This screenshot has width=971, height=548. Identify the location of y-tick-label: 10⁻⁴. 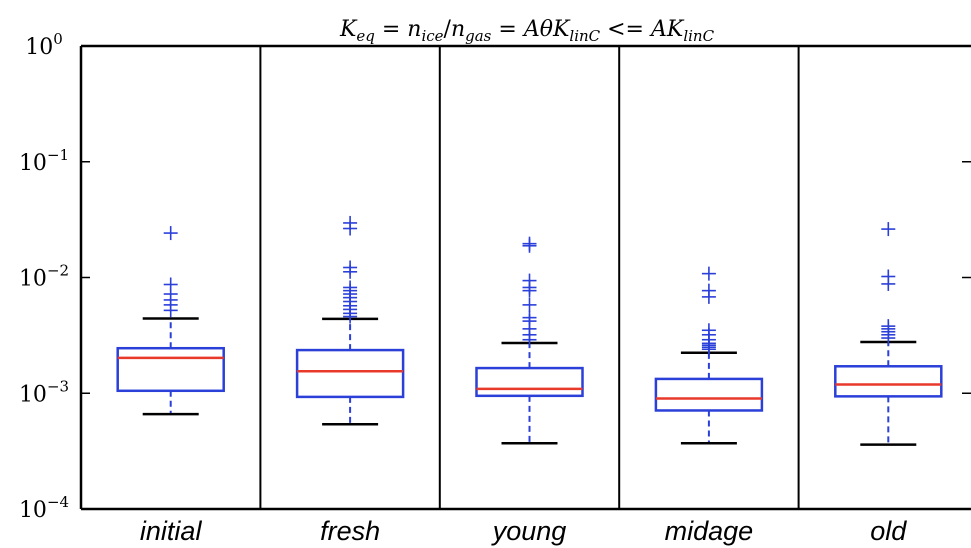
(44, 508).